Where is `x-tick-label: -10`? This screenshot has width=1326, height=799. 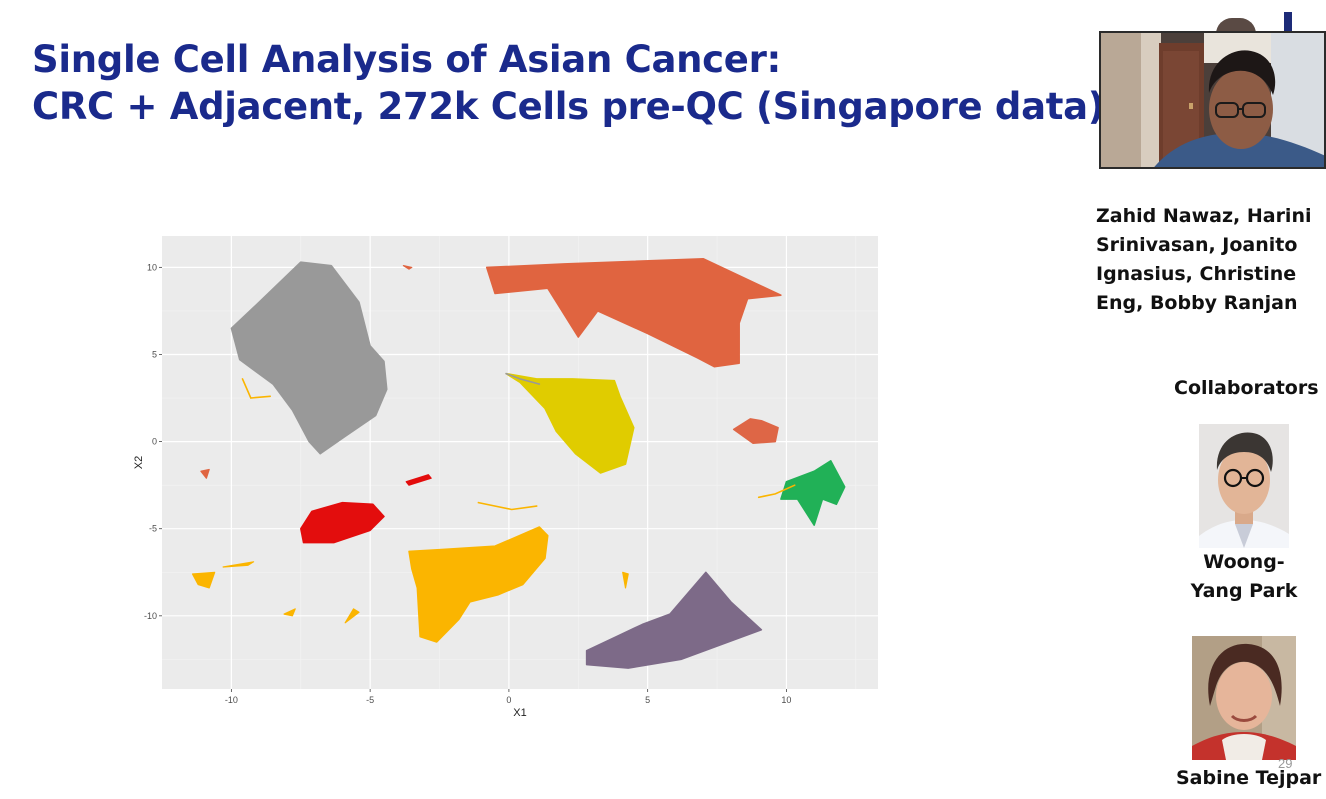
x-tick-label: -10 is located at coordinates (231, 700).